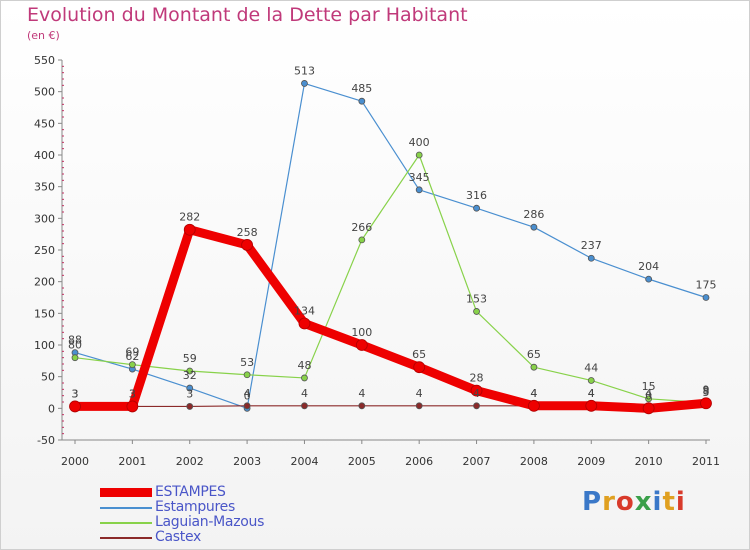 This screenshot has width=750, height=550. I want to click on data-label: 28, so click(477, 378).